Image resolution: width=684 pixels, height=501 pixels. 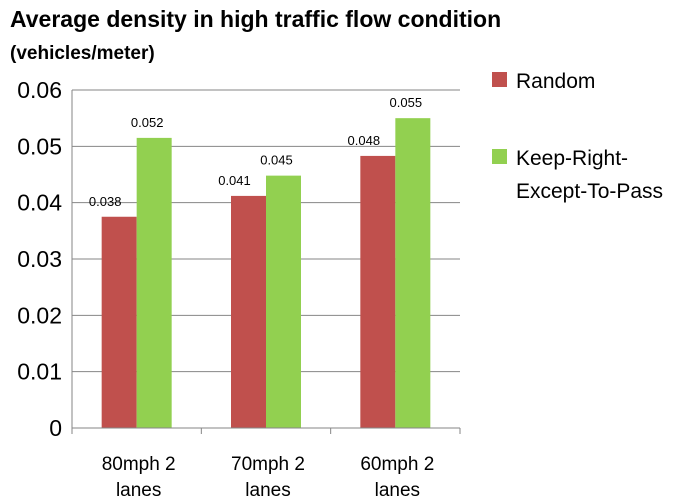 What do you see at coordinates (364, 140) in the screenshot?
I see `data-label: 0.048` at bounding box center [364, 140].